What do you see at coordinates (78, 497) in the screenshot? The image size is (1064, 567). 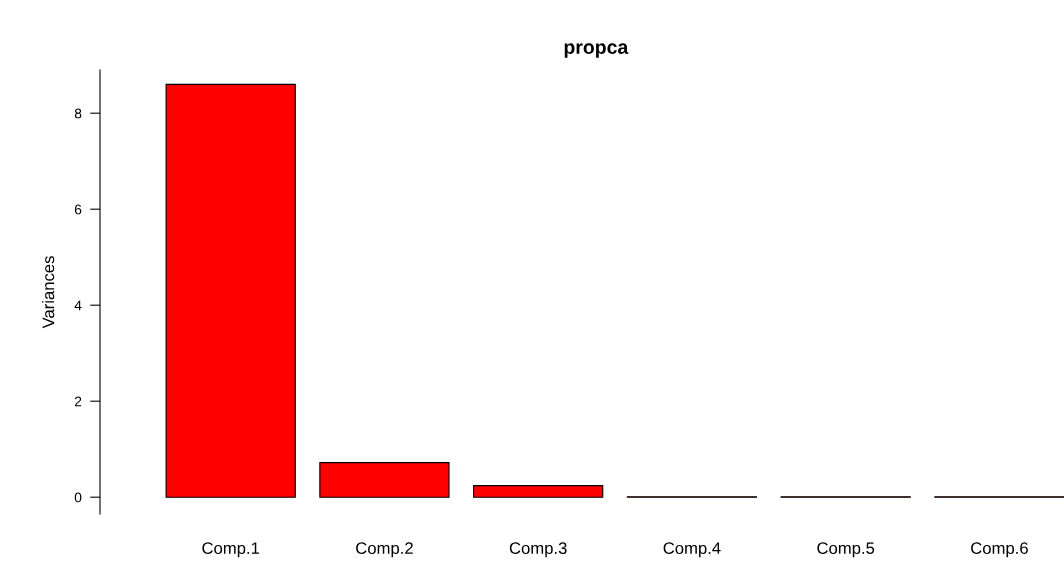 I see `y-tick-label: 0` at bounding box center [78, 497].